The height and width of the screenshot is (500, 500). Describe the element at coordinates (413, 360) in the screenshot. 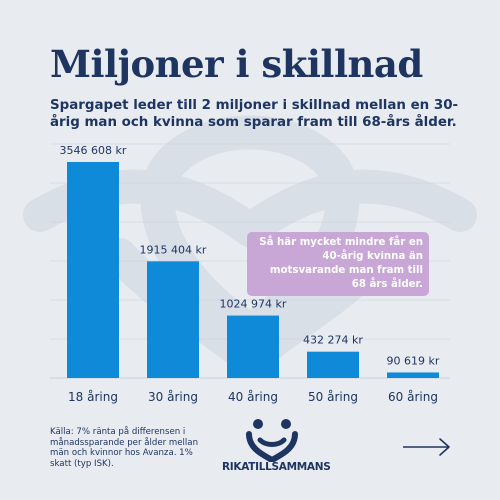

I see `bar-value-label: 90 619 kr` at that location.